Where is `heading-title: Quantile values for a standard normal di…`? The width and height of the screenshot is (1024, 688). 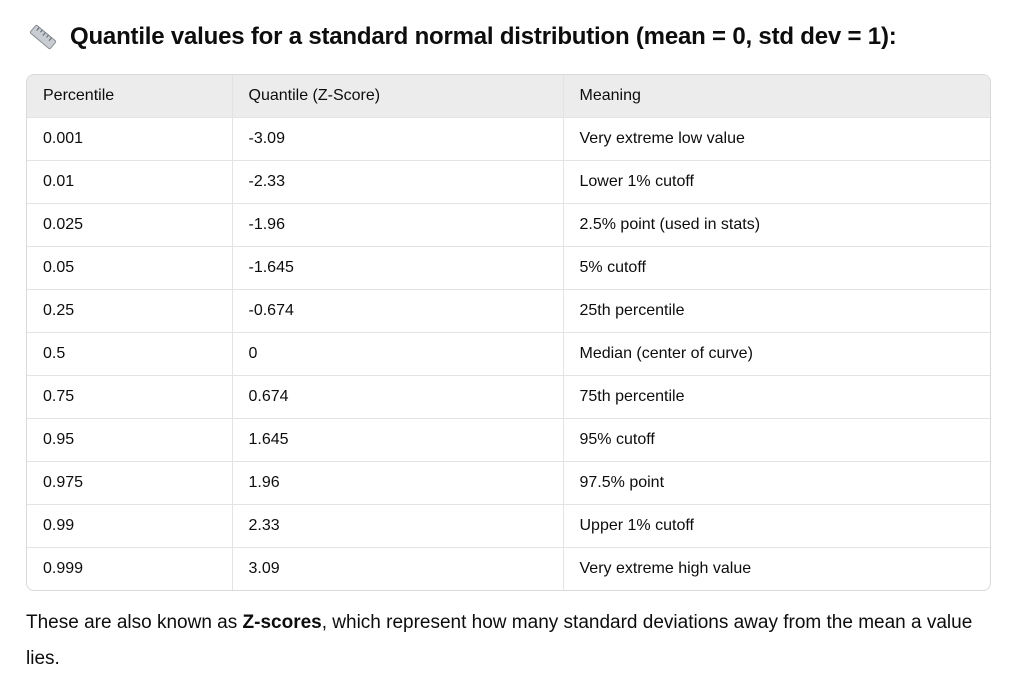
heading-title: Quantile values for a standard normal di… is located at coordinates (483, 36).